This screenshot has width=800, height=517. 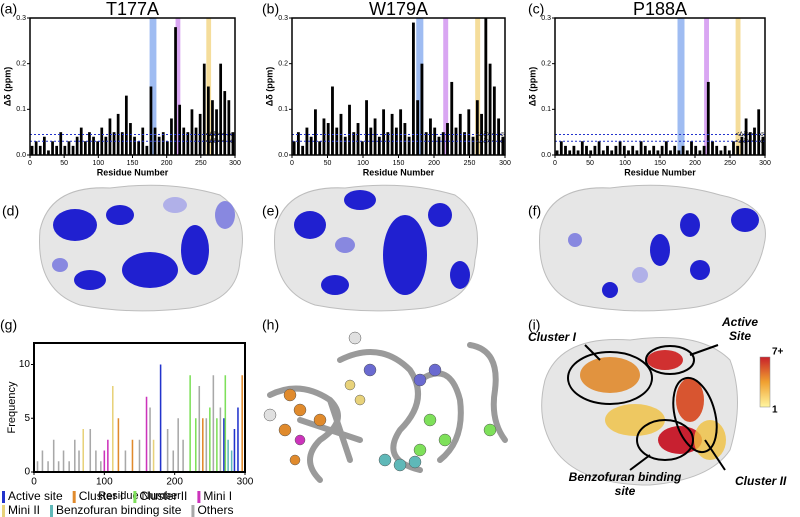 I want to click on panel-label: (b), so click(x=270, y=9).